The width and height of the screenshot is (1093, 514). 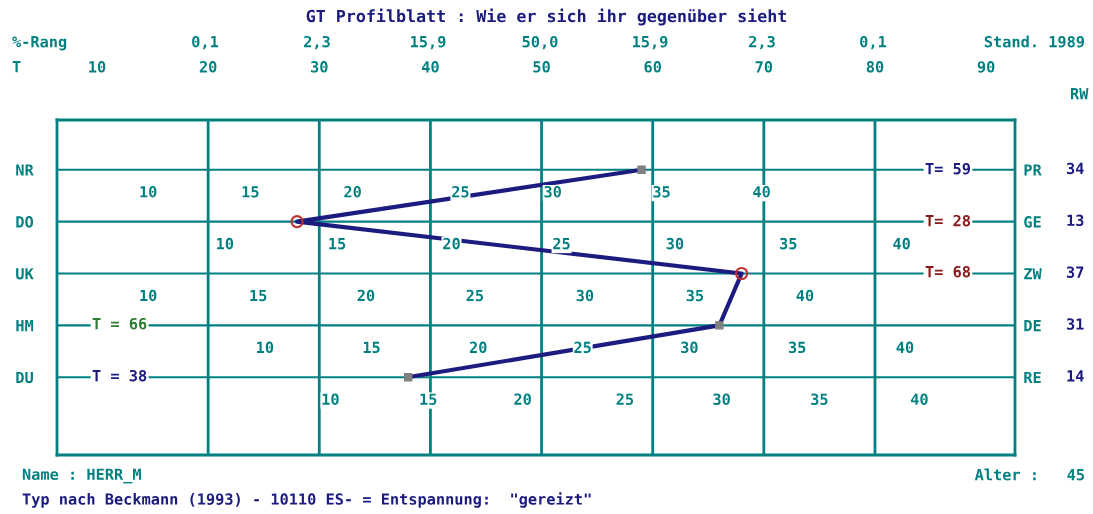 What do you see at coordinates (541, 67) in the screenshot?
I see `x-tick-label: 50` at bounding box center [541, 67].